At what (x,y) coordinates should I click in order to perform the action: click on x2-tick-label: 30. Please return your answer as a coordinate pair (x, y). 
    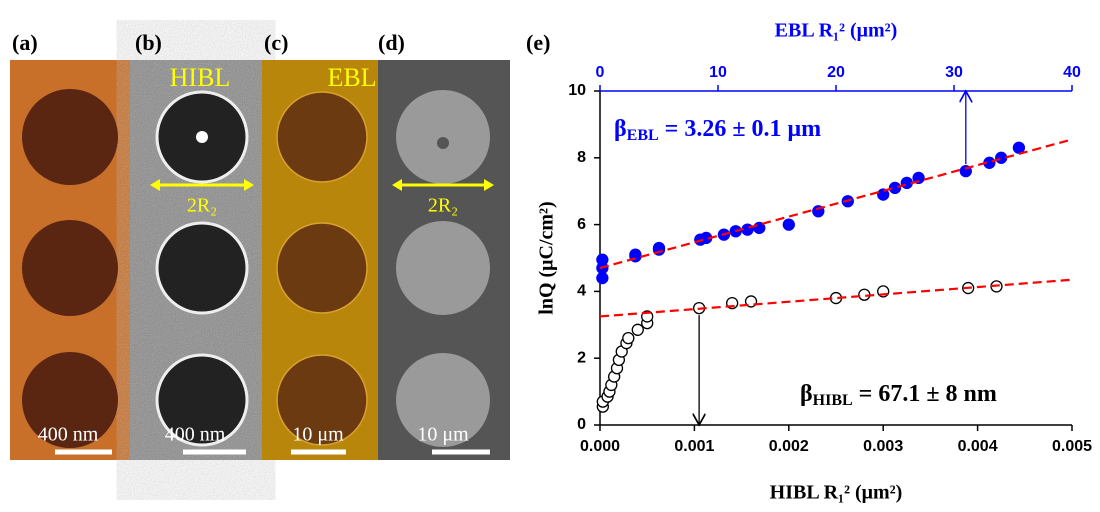
    Looking at the image, I should click on (954, 72).